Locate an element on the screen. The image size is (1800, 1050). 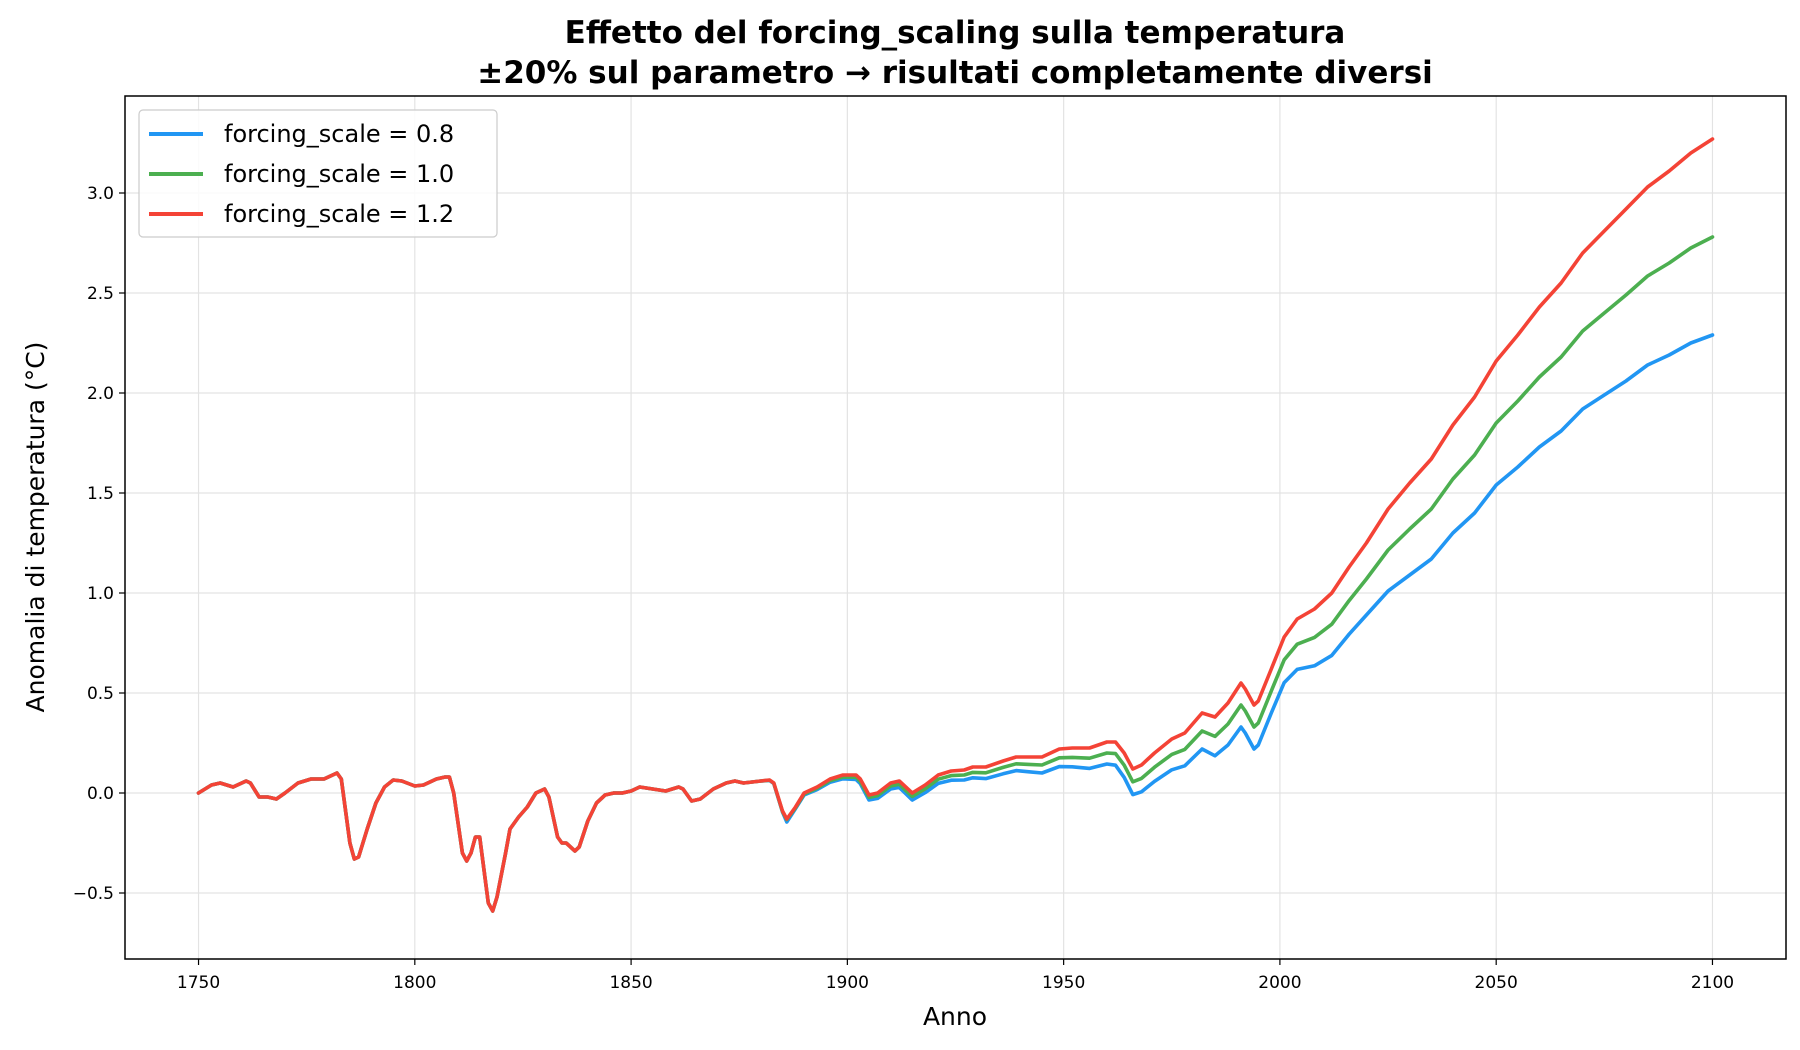
legend-label-3: forcing_scale = 1.2 is located at coordinates (339, 214).